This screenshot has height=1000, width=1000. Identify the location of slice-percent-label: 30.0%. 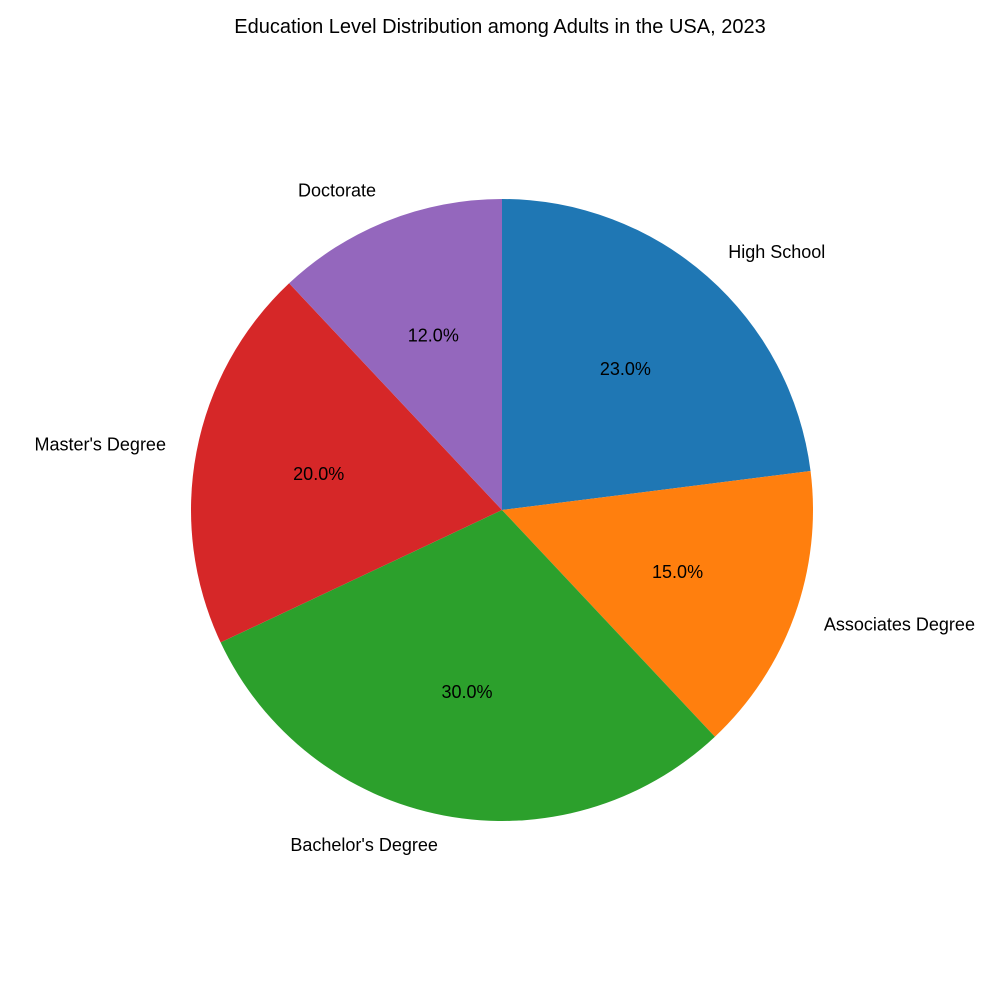
(467, 692).